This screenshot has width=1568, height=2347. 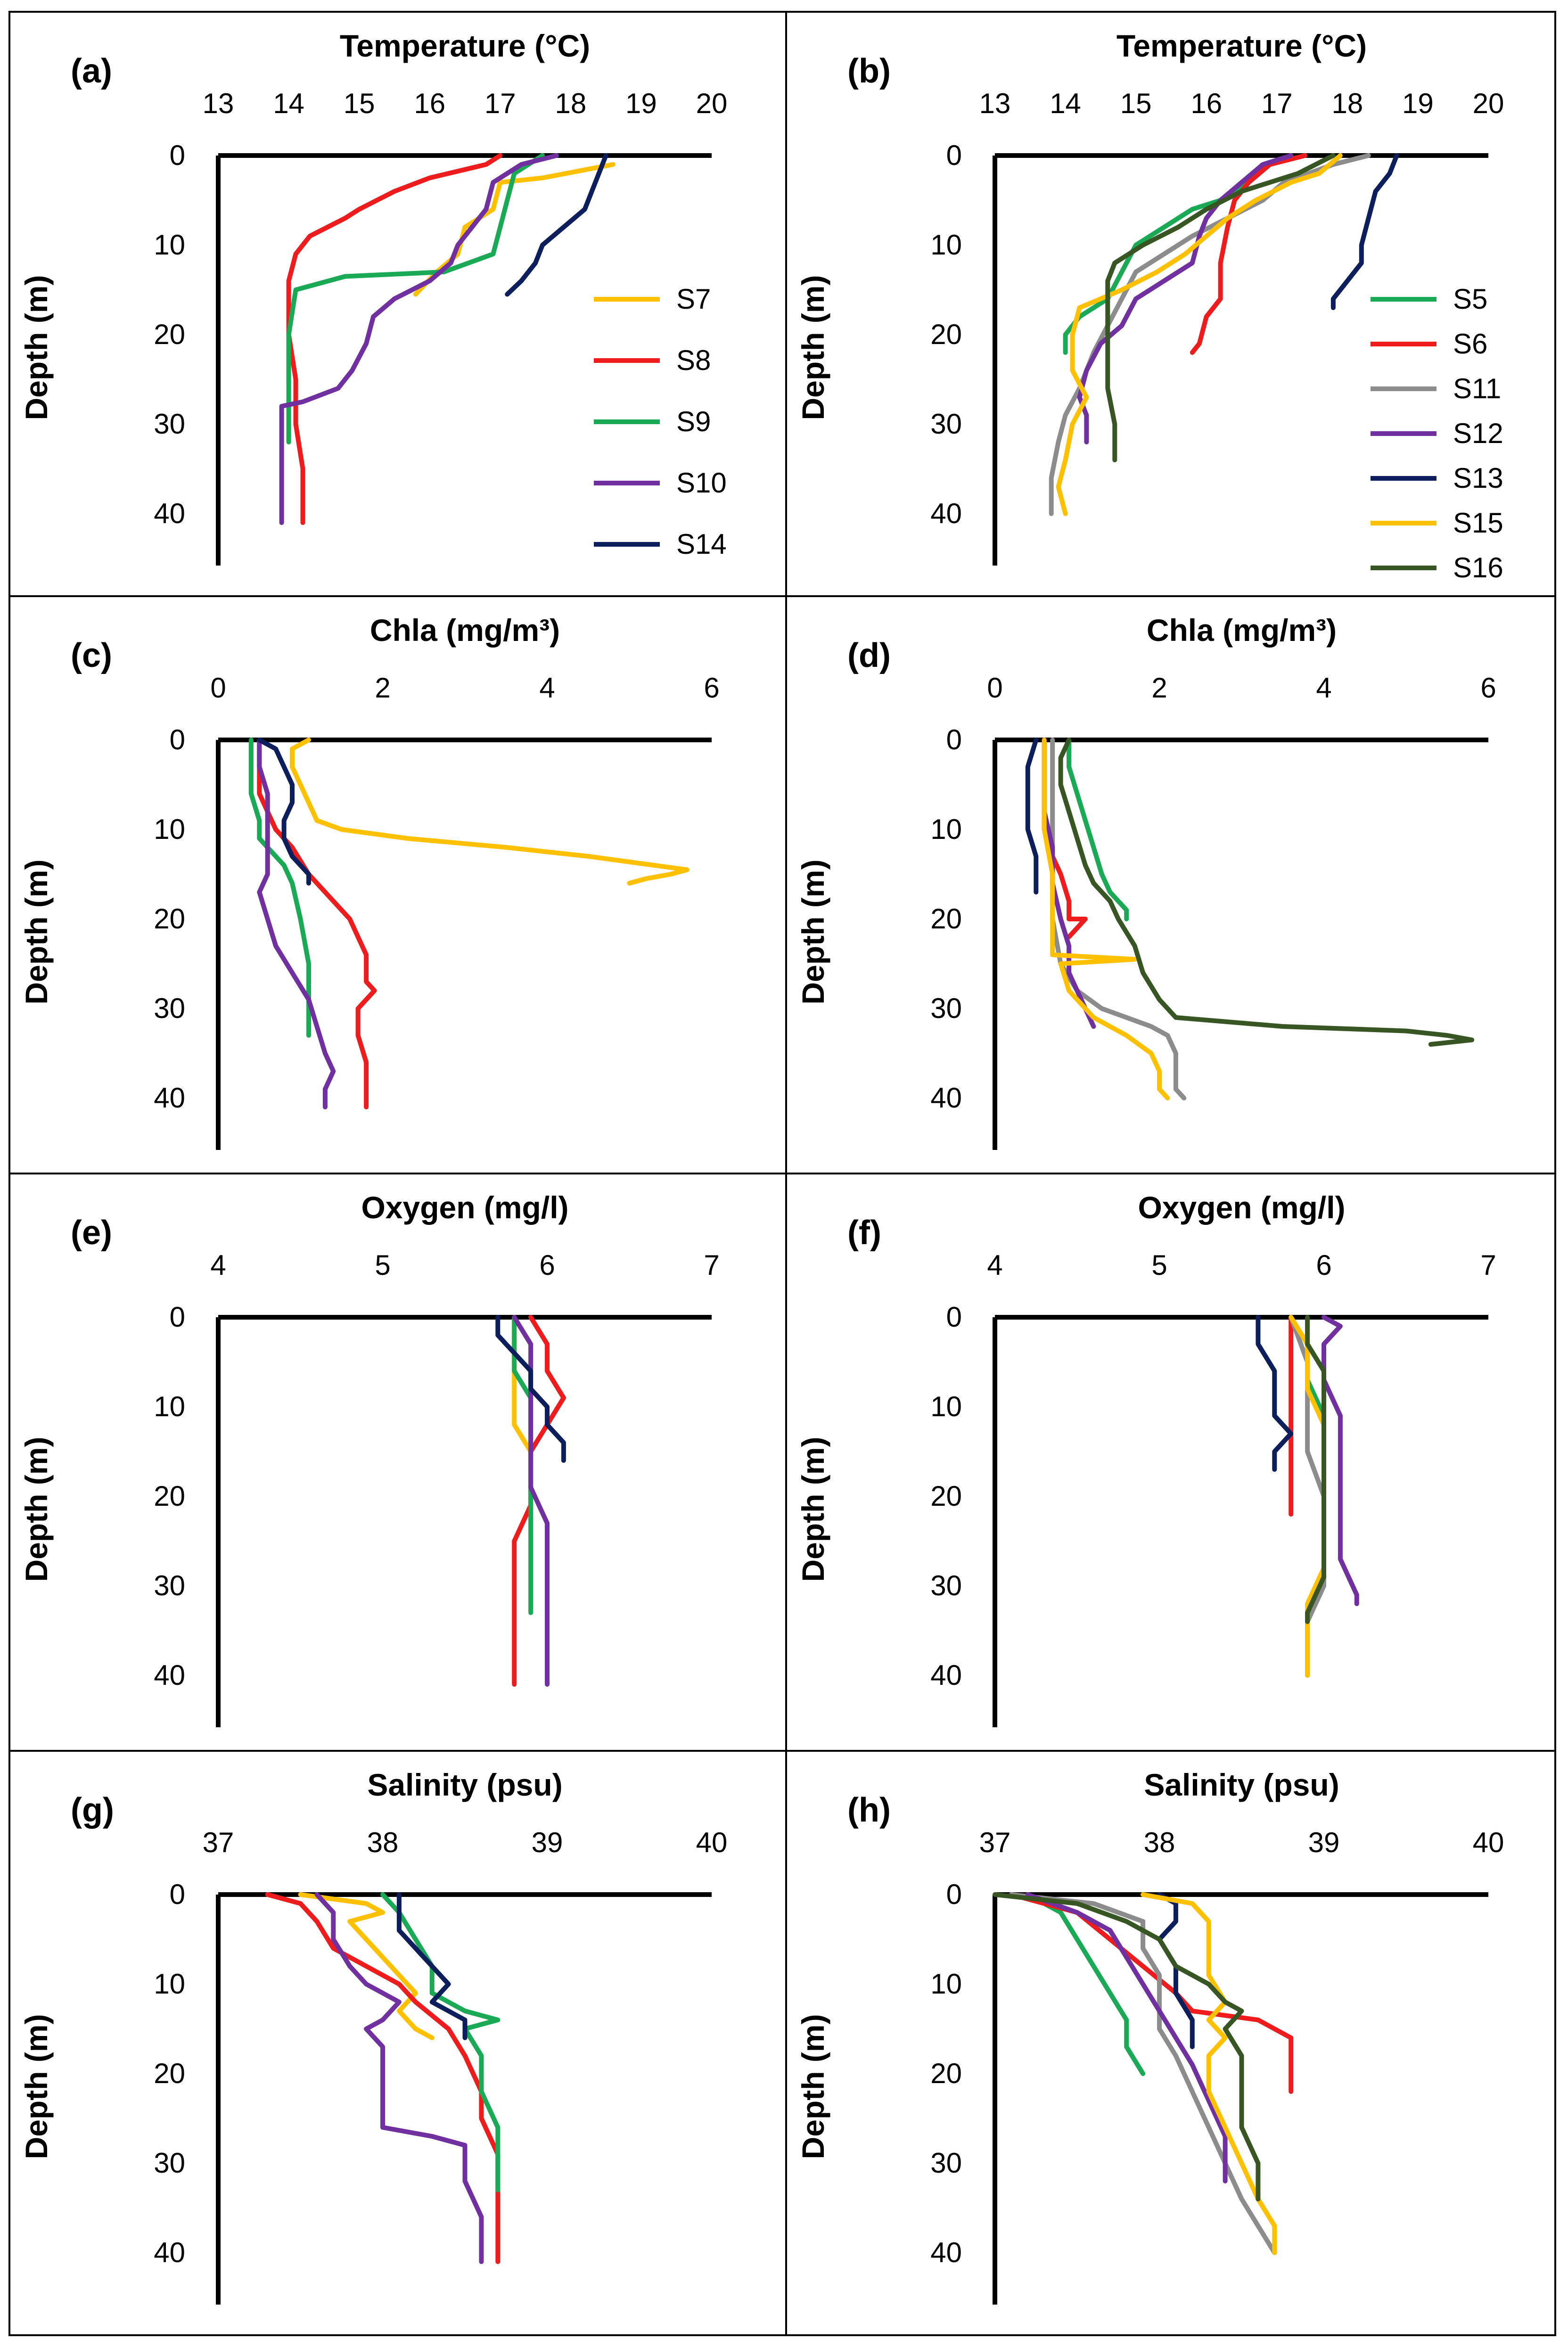 I want to click on x-tick-label: 16, so click(x=1206, y=104).